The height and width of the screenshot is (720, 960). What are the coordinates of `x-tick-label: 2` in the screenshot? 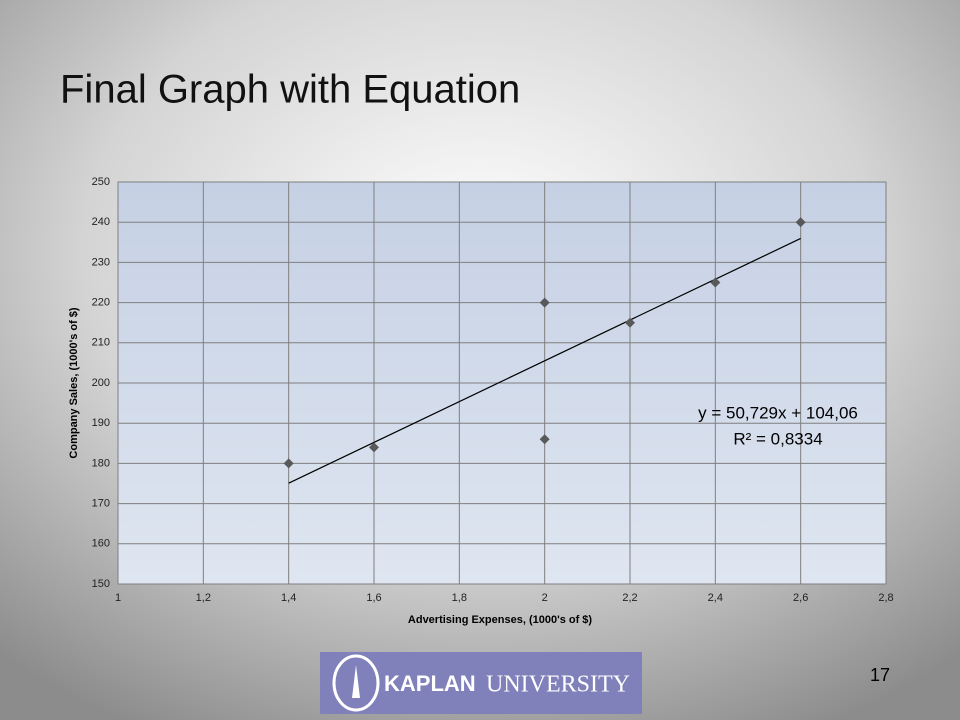 It's located at (545, 598).